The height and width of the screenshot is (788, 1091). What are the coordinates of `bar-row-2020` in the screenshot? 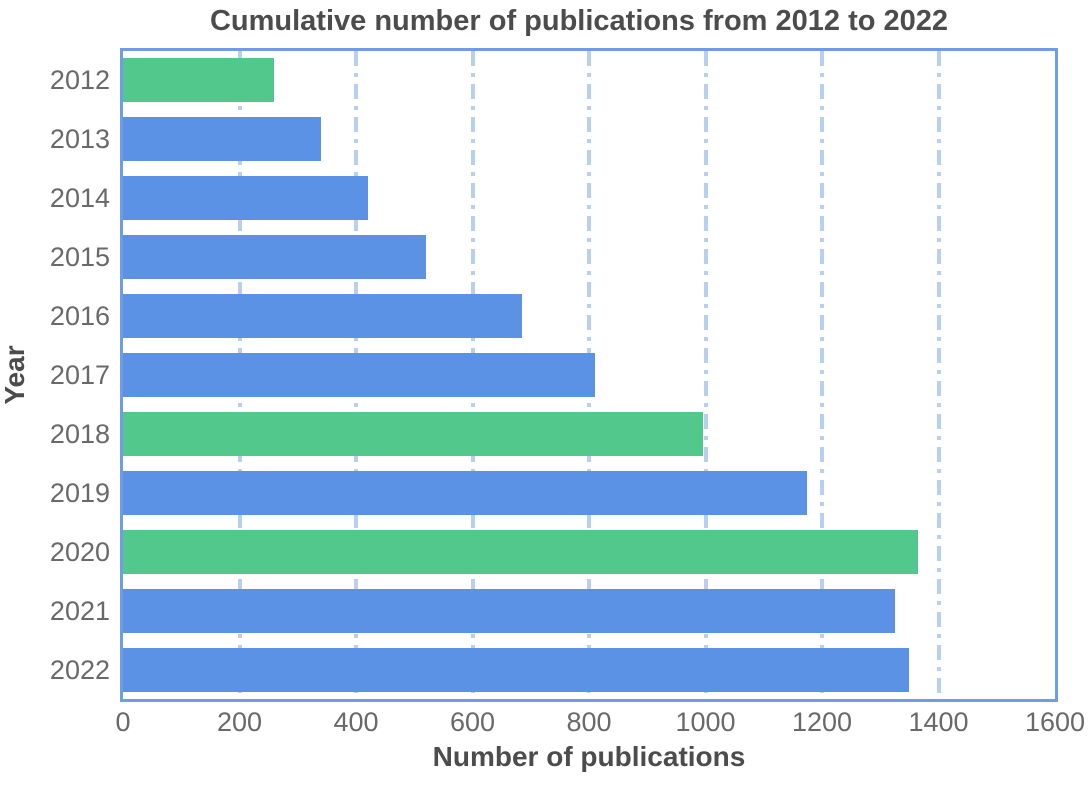 It's located at (589, 551).